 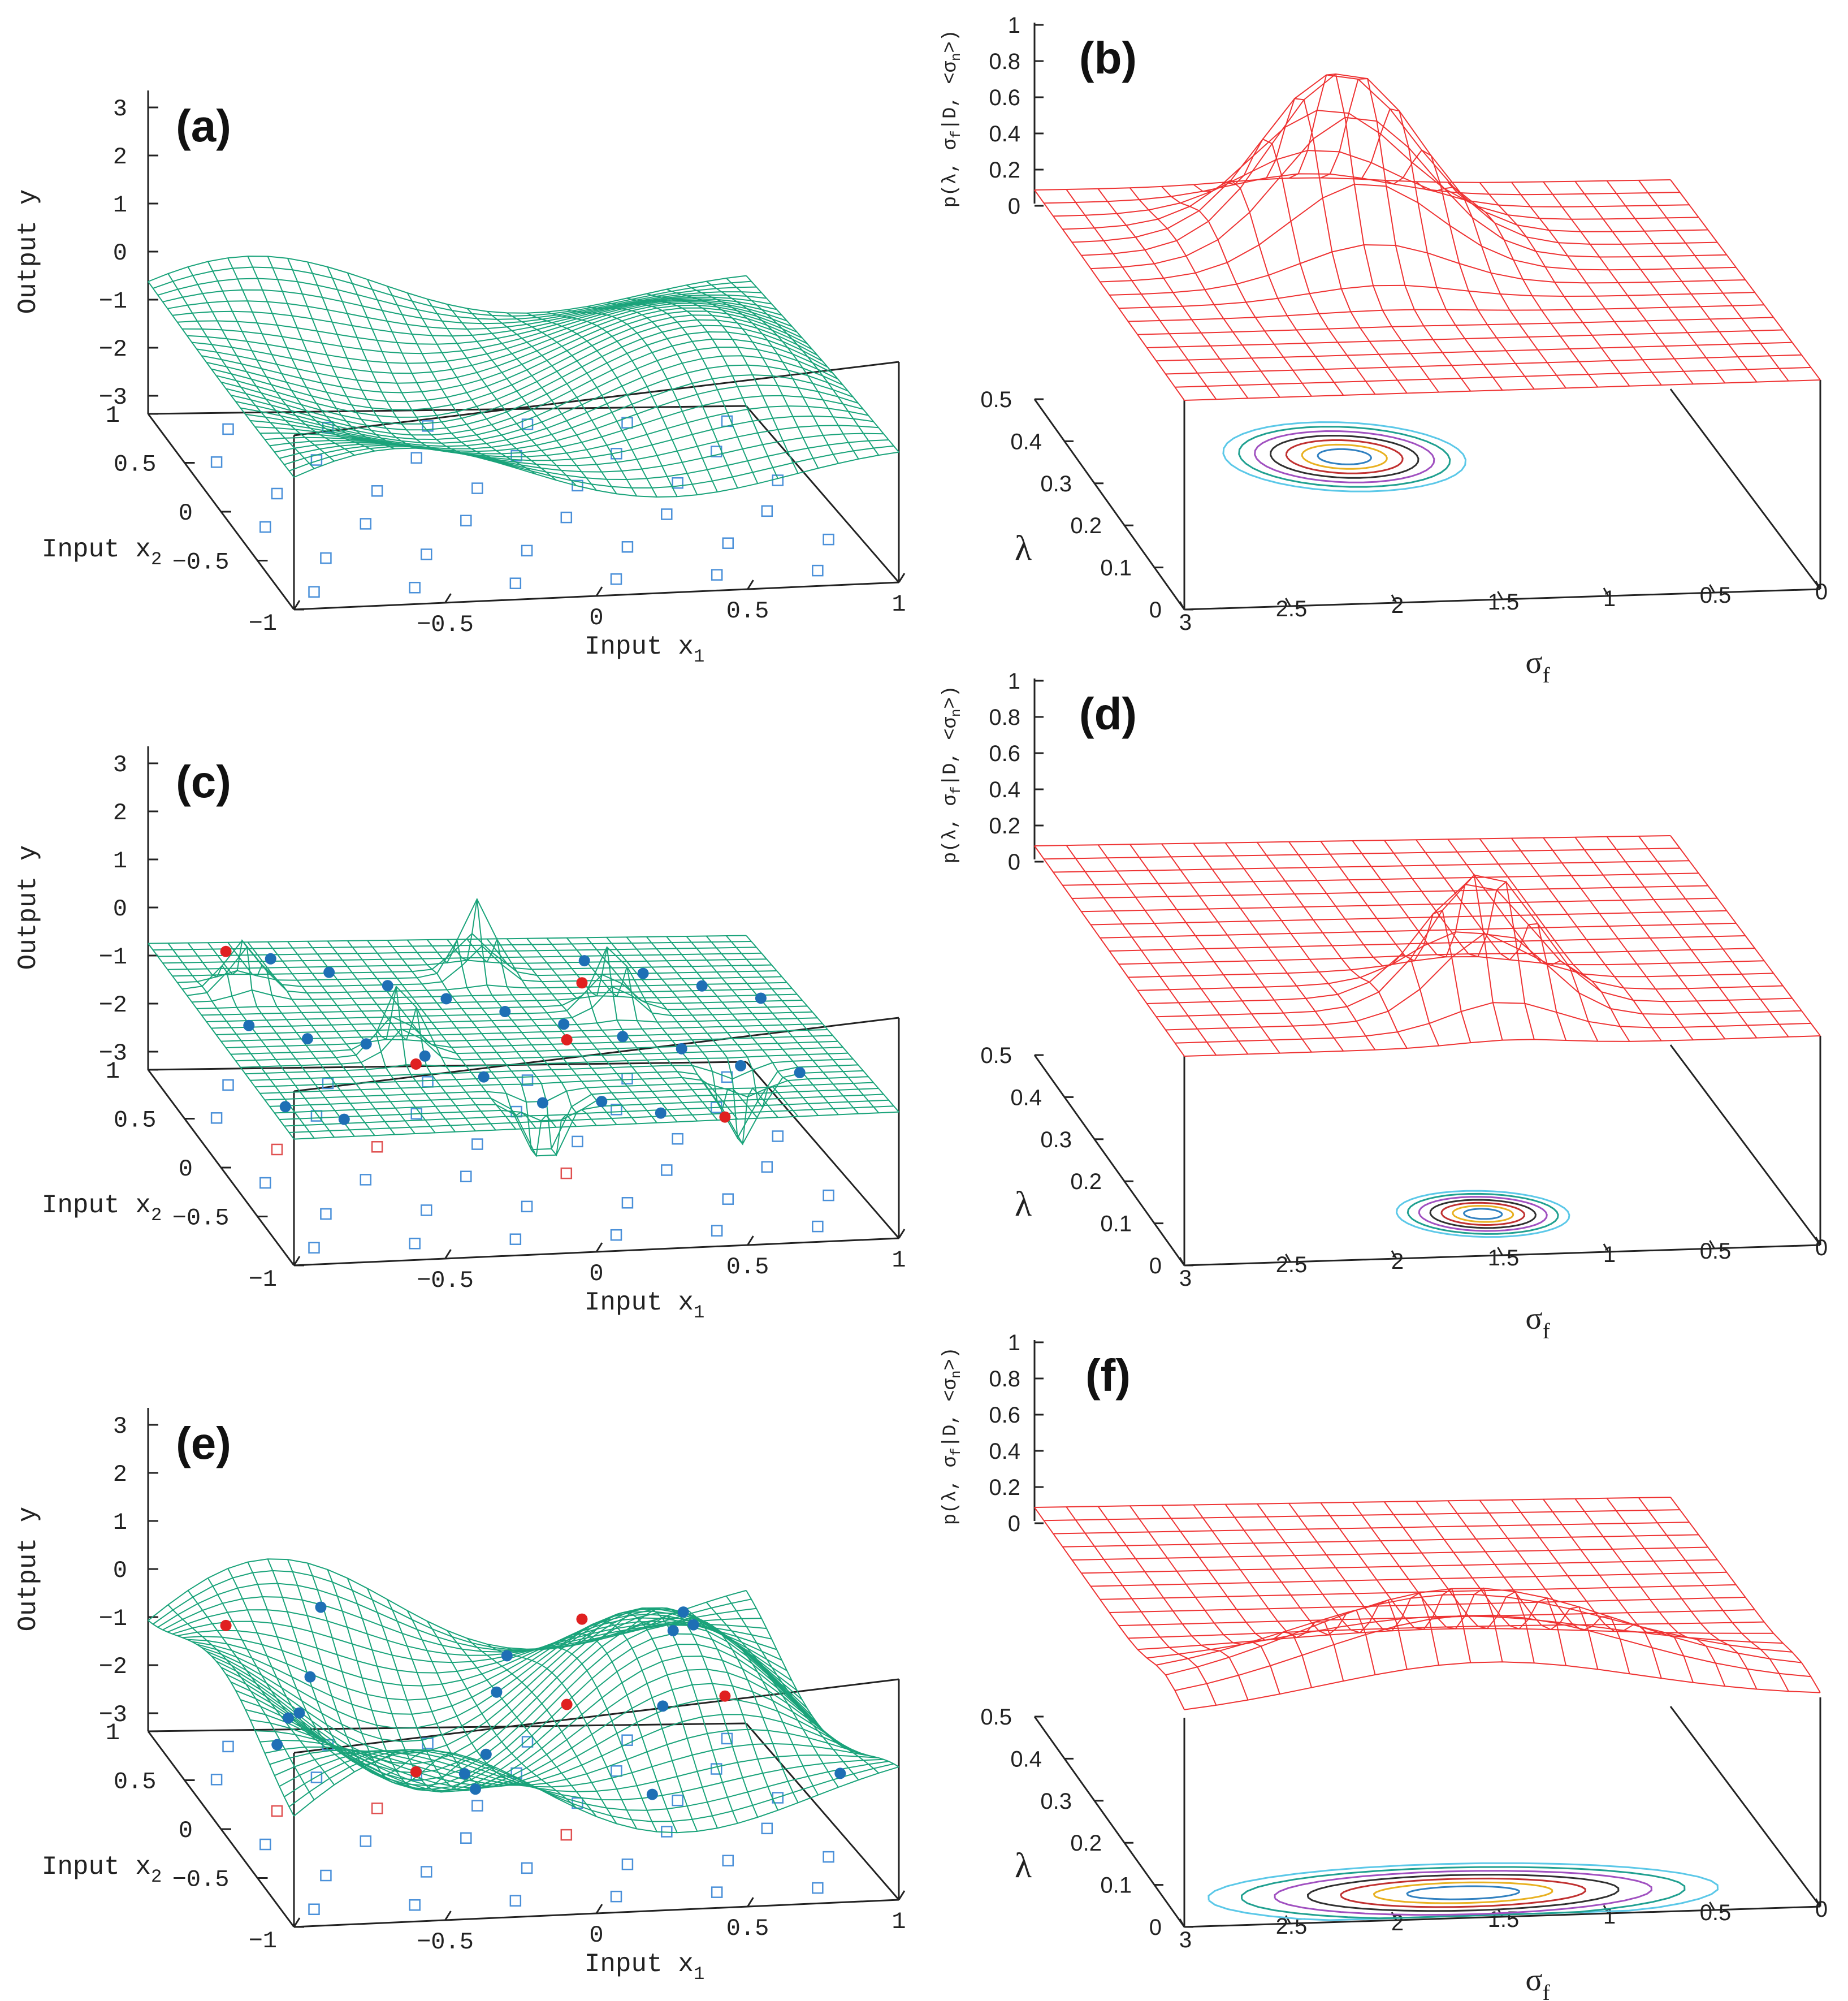 What do you see at coordinates (1108, 714) in the screenshot?
I see `panel-label: (d)` at bounding box center [1108, 714].